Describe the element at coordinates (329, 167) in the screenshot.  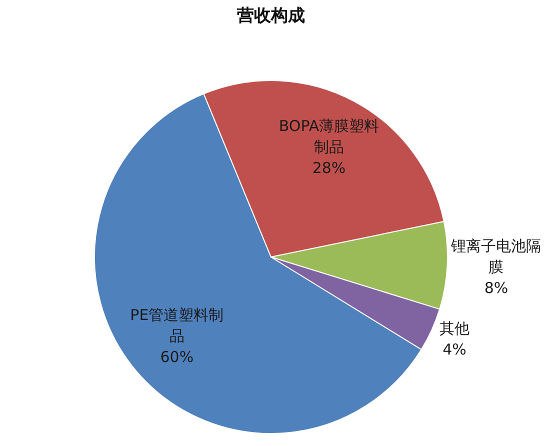
I see `data-label: 28%` at that location.